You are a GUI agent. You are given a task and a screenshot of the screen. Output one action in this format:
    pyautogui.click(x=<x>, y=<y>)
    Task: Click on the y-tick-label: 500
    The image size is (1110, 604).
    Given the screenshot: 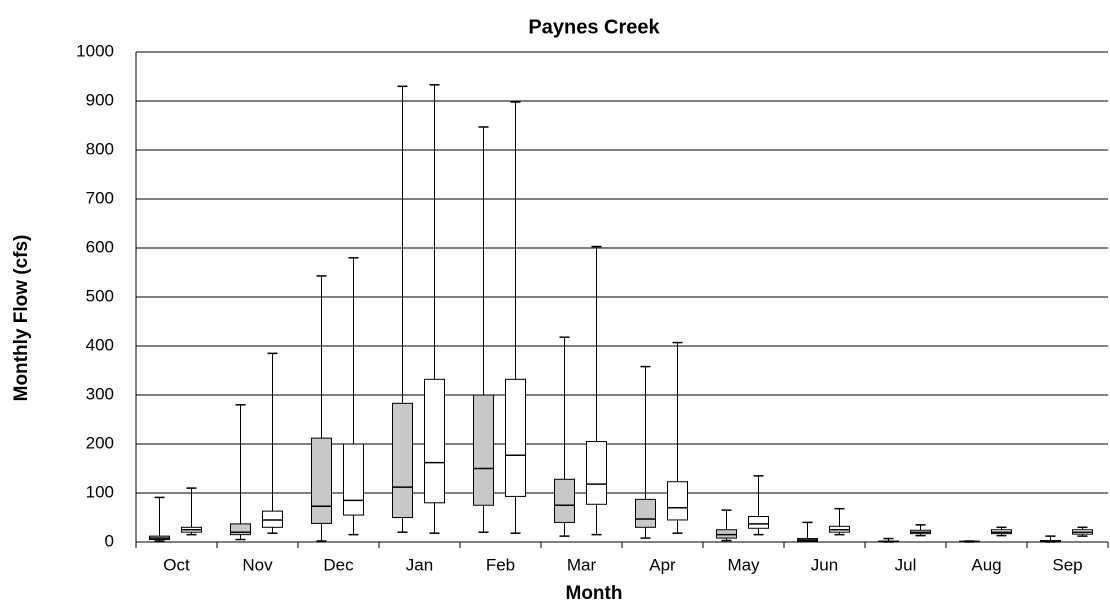 What is the action you would take?
    pyautogui.click(x=100, y=295)
    